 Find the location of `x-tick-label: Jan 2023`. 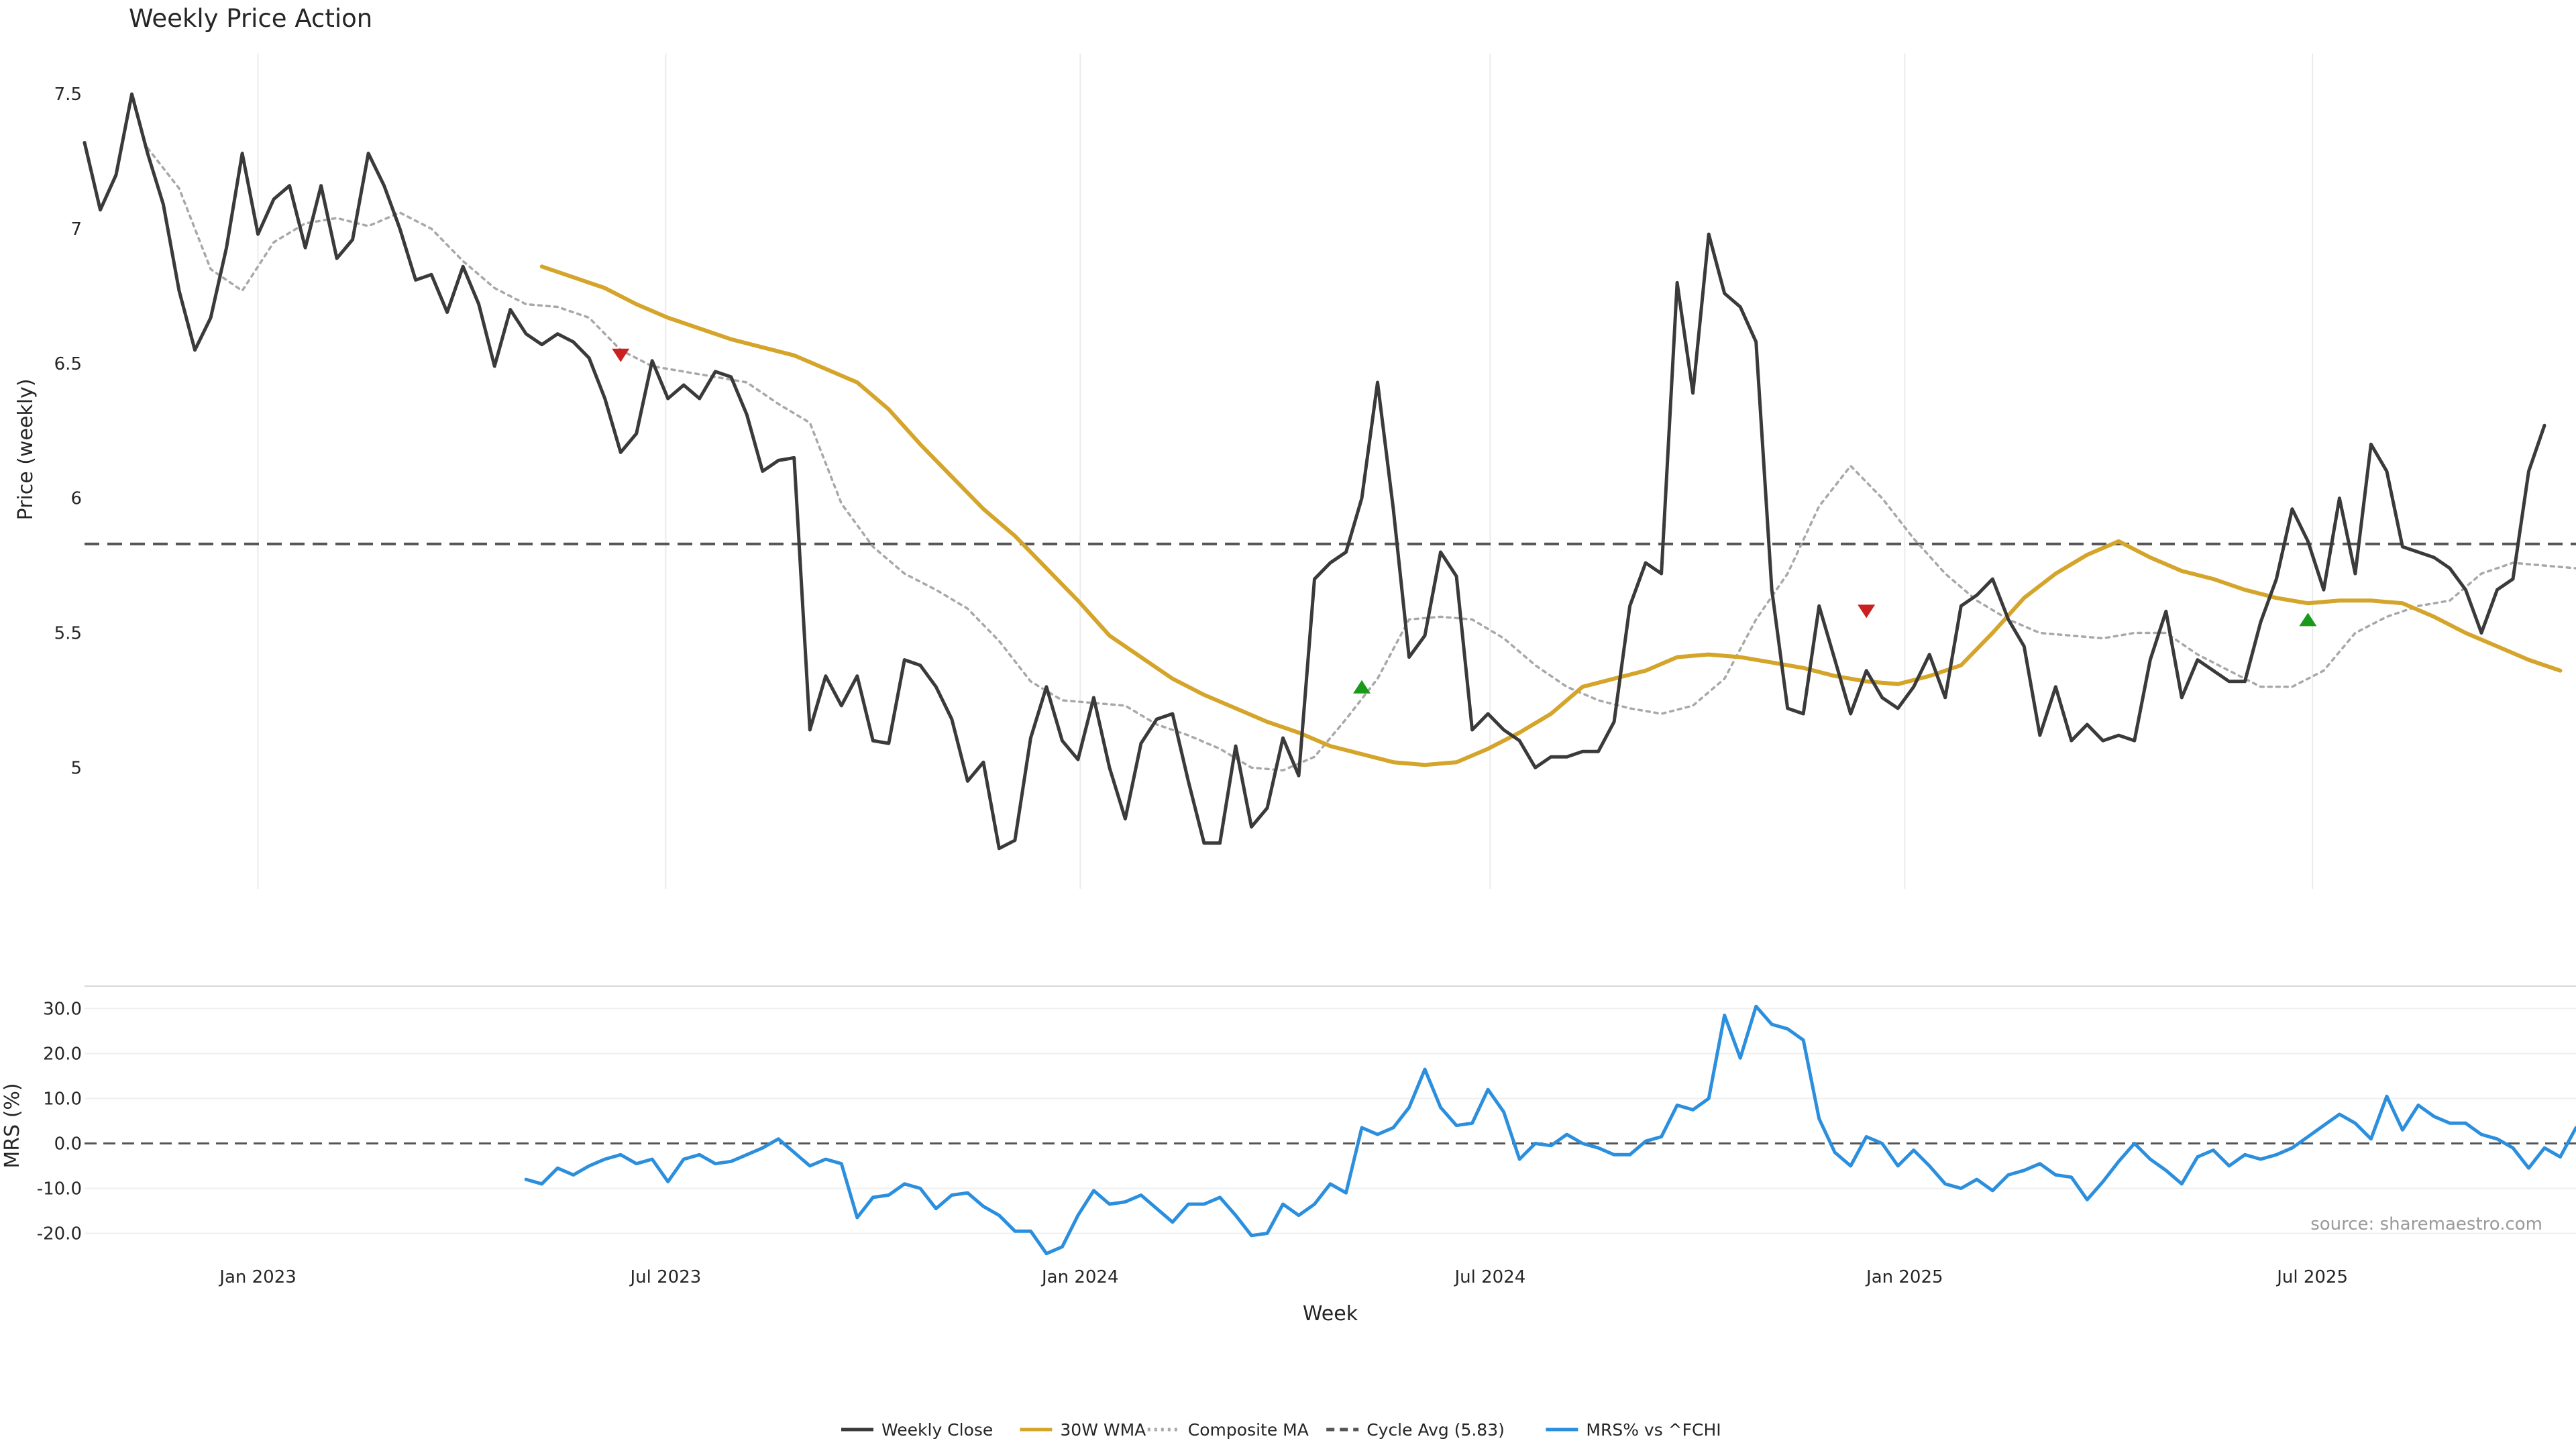

x-tick-label: Jan 2023 is located at coordinates (257, 1277).